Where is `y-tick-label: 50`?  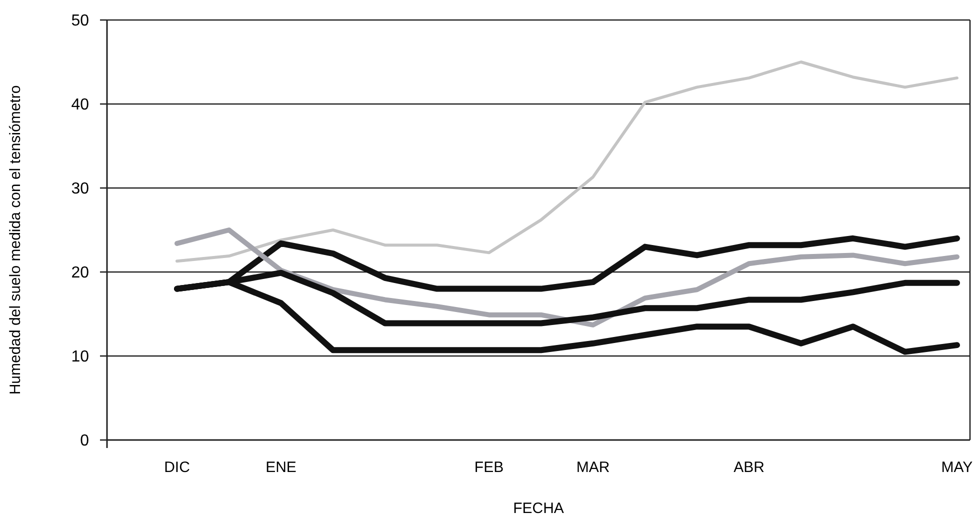
y-tick-label: 50 is located at coordinates (80, 21).